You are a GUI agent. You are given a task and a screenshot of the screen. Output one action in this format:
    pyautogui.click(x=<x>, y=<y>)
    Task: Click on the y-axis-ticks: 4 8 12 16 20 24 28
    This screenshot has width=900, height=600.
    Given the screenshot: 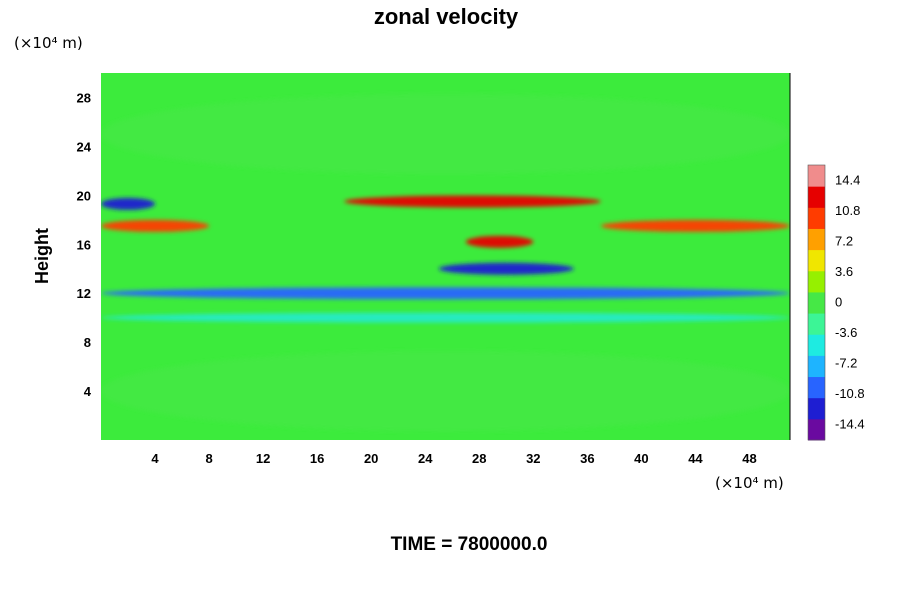 What is the action you would take?
    pyautogui.click(x=84, y=244)
    